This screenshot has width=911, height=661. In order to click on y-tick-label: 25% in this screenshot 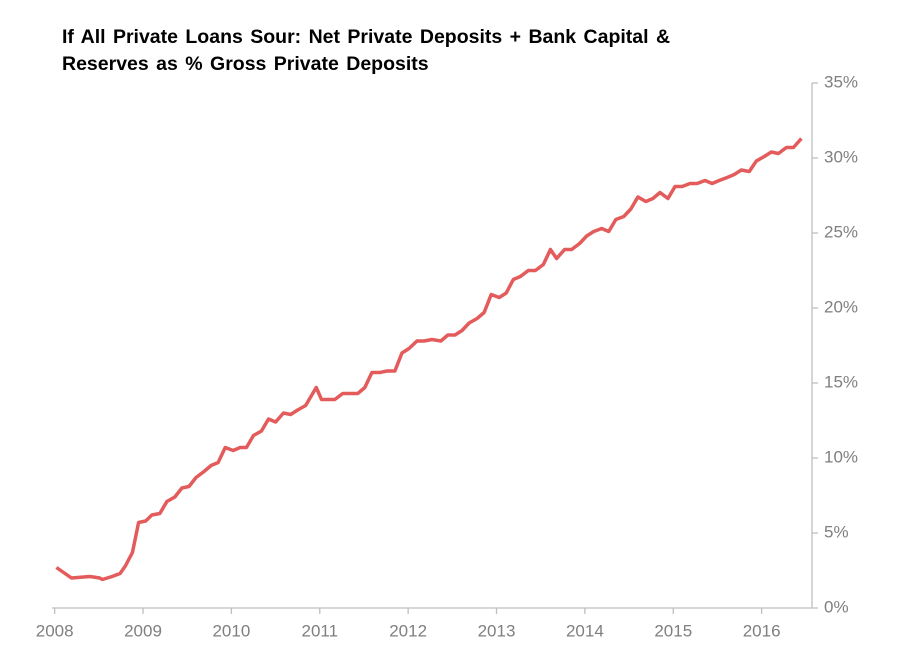, I will do `click(841, 231)`.